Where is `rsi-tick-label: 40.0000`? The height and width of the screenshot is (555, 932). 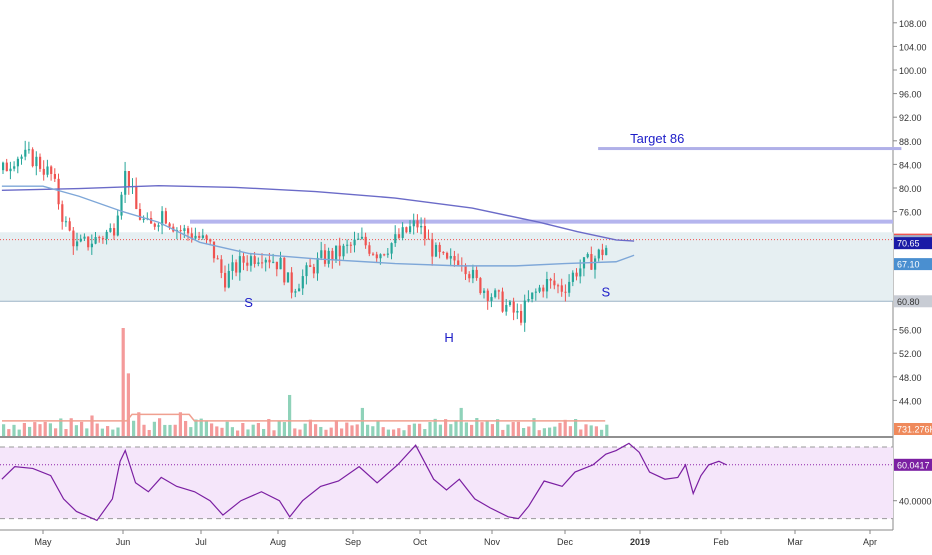 rsi-tick-label: 40.0000 is located at coordinates (915, 502).